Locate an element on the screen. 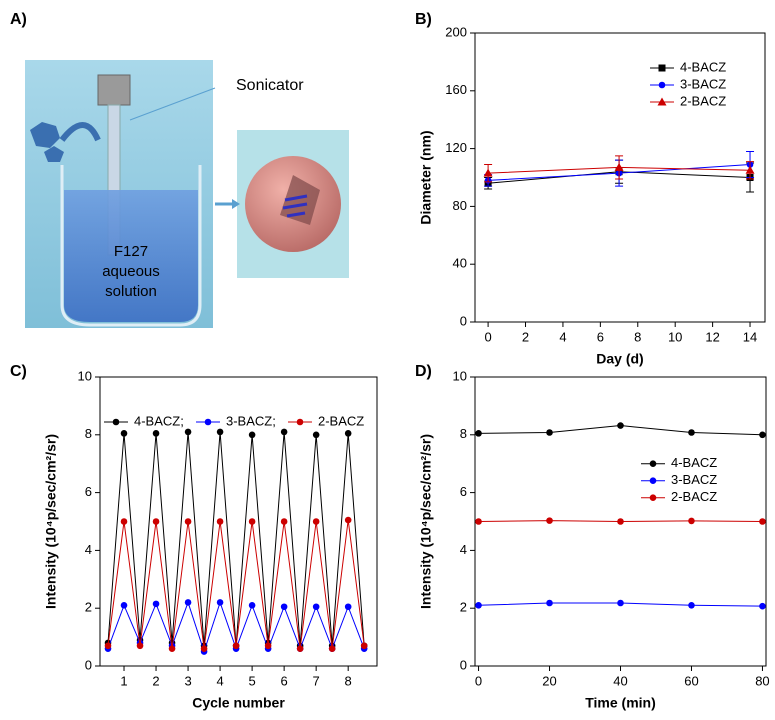 The width and height of the screenshot is (775, 720). x-tick-label: 5 is located at coordinates (251, 680).